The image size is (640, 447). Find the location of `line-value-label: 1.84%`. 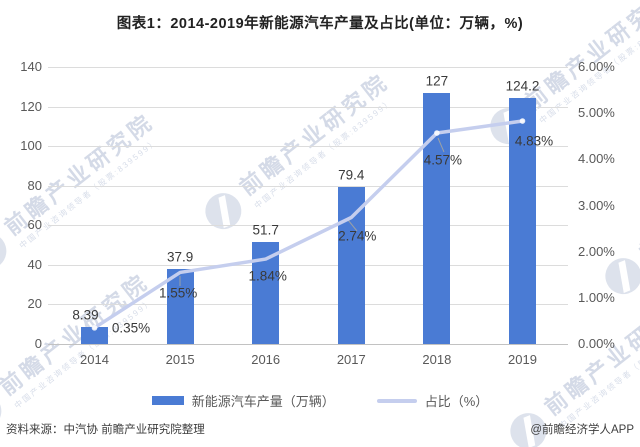

line-value-label: 1.84% is located at coordinates (267, 276).